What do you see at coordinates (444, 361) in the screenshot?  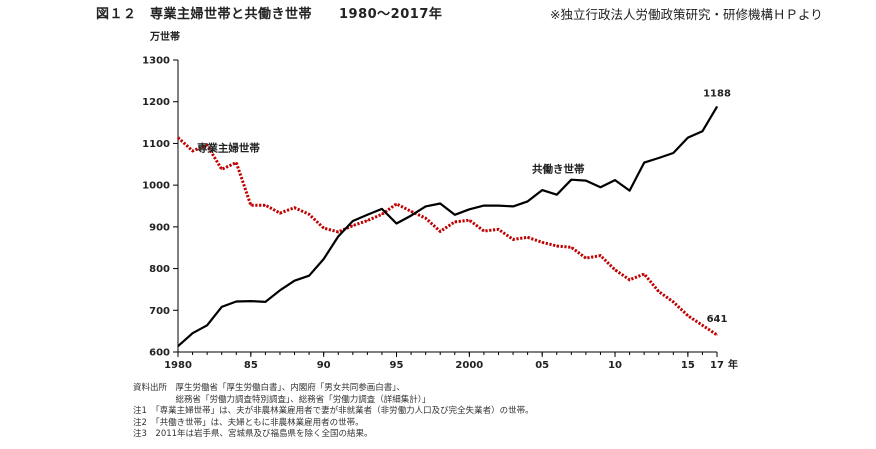 I see `x-axis-ticks: 1980 85 90 95 2000 05 10 15 17` at bounding box center [444, 361].